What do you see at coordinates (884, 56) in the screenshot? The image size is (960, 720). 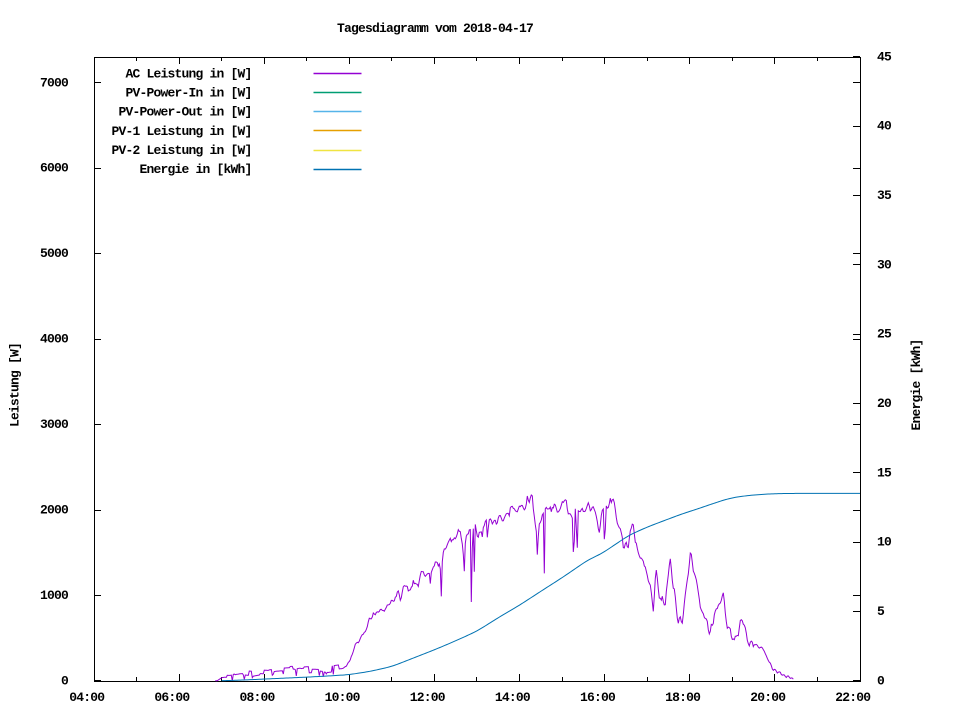 I see `svg-text: 45` at bounding box center [884, 56].